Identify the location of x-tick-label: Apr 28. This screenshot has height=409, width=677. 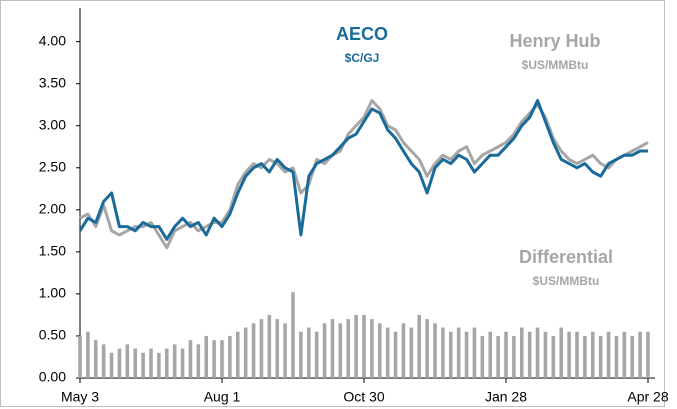
(647, 397).